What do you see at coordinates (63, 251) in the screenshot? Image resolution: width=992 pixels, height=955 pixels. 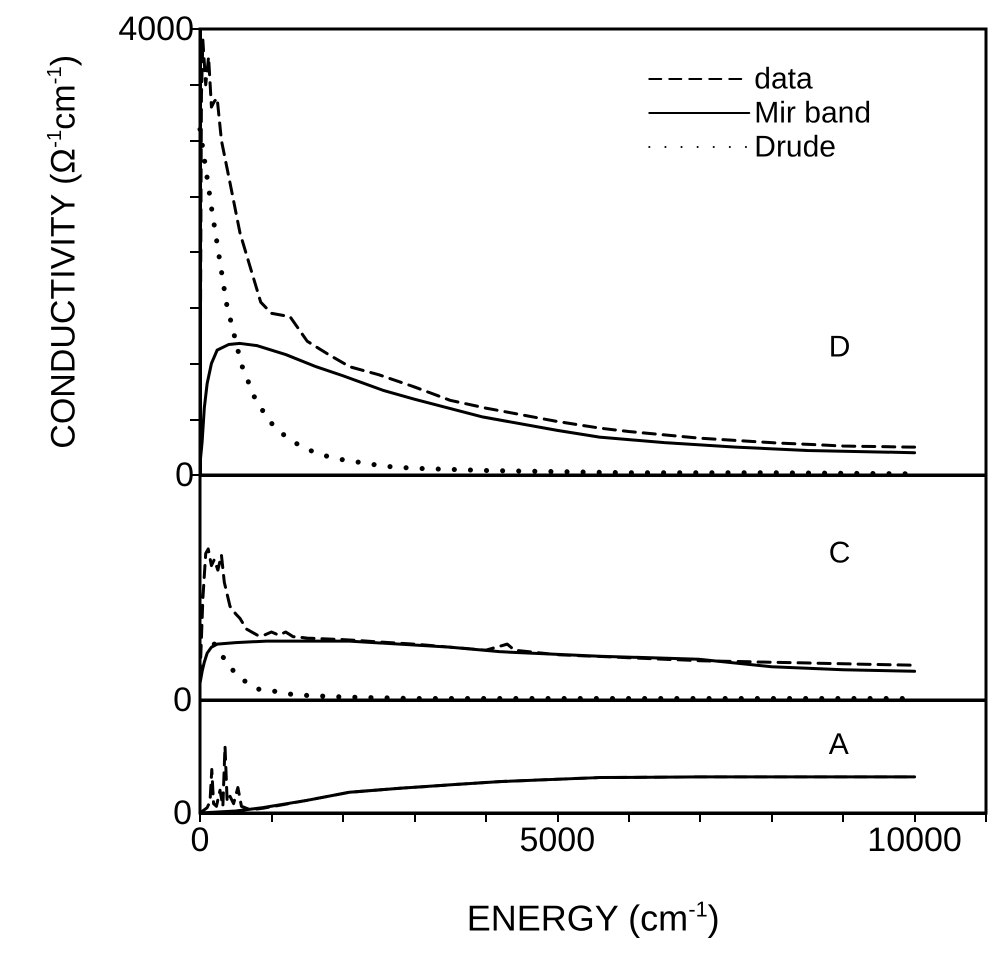 I see `y-axis-title: CONDUCTIVITY (Ω-1cm-1)` at bounding box center [63, 251].